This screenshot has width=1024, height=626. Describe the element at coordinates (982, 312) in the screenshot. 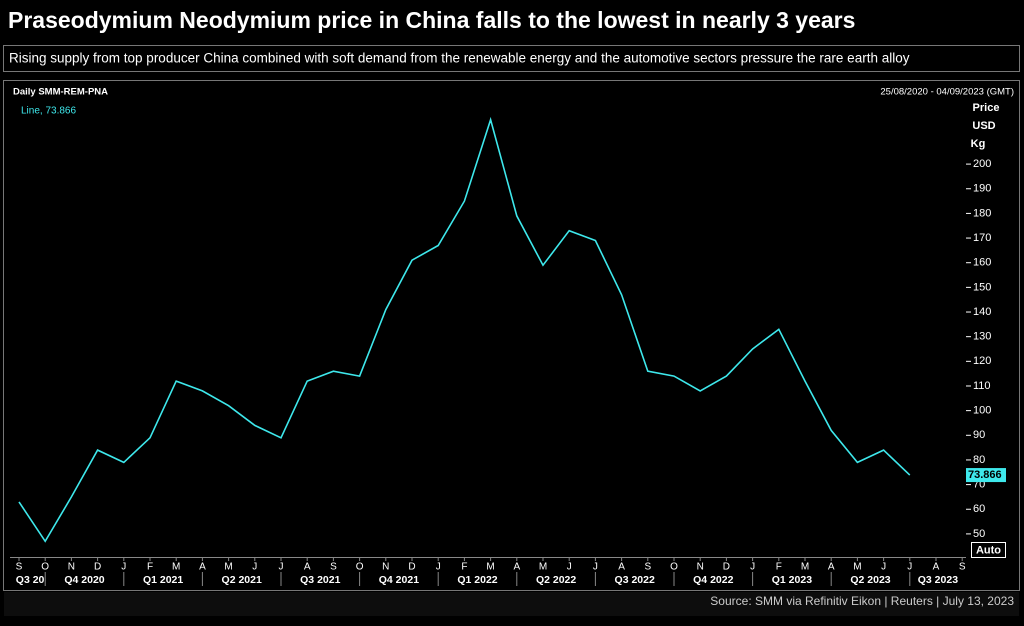

I see `y-tick-label: 140` at that location.